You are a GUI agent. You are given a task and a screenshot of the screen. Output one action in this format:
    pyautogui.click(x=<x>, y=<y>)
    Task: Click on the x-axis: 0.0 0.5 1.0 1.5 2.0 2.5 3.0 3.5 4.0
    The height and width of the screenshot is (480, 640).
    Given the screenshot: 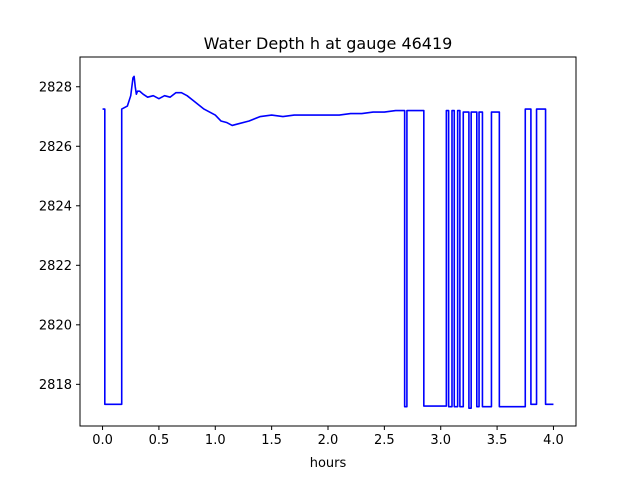 What is the action you would take?
    pyautogui.click(x=328, y=437)
    